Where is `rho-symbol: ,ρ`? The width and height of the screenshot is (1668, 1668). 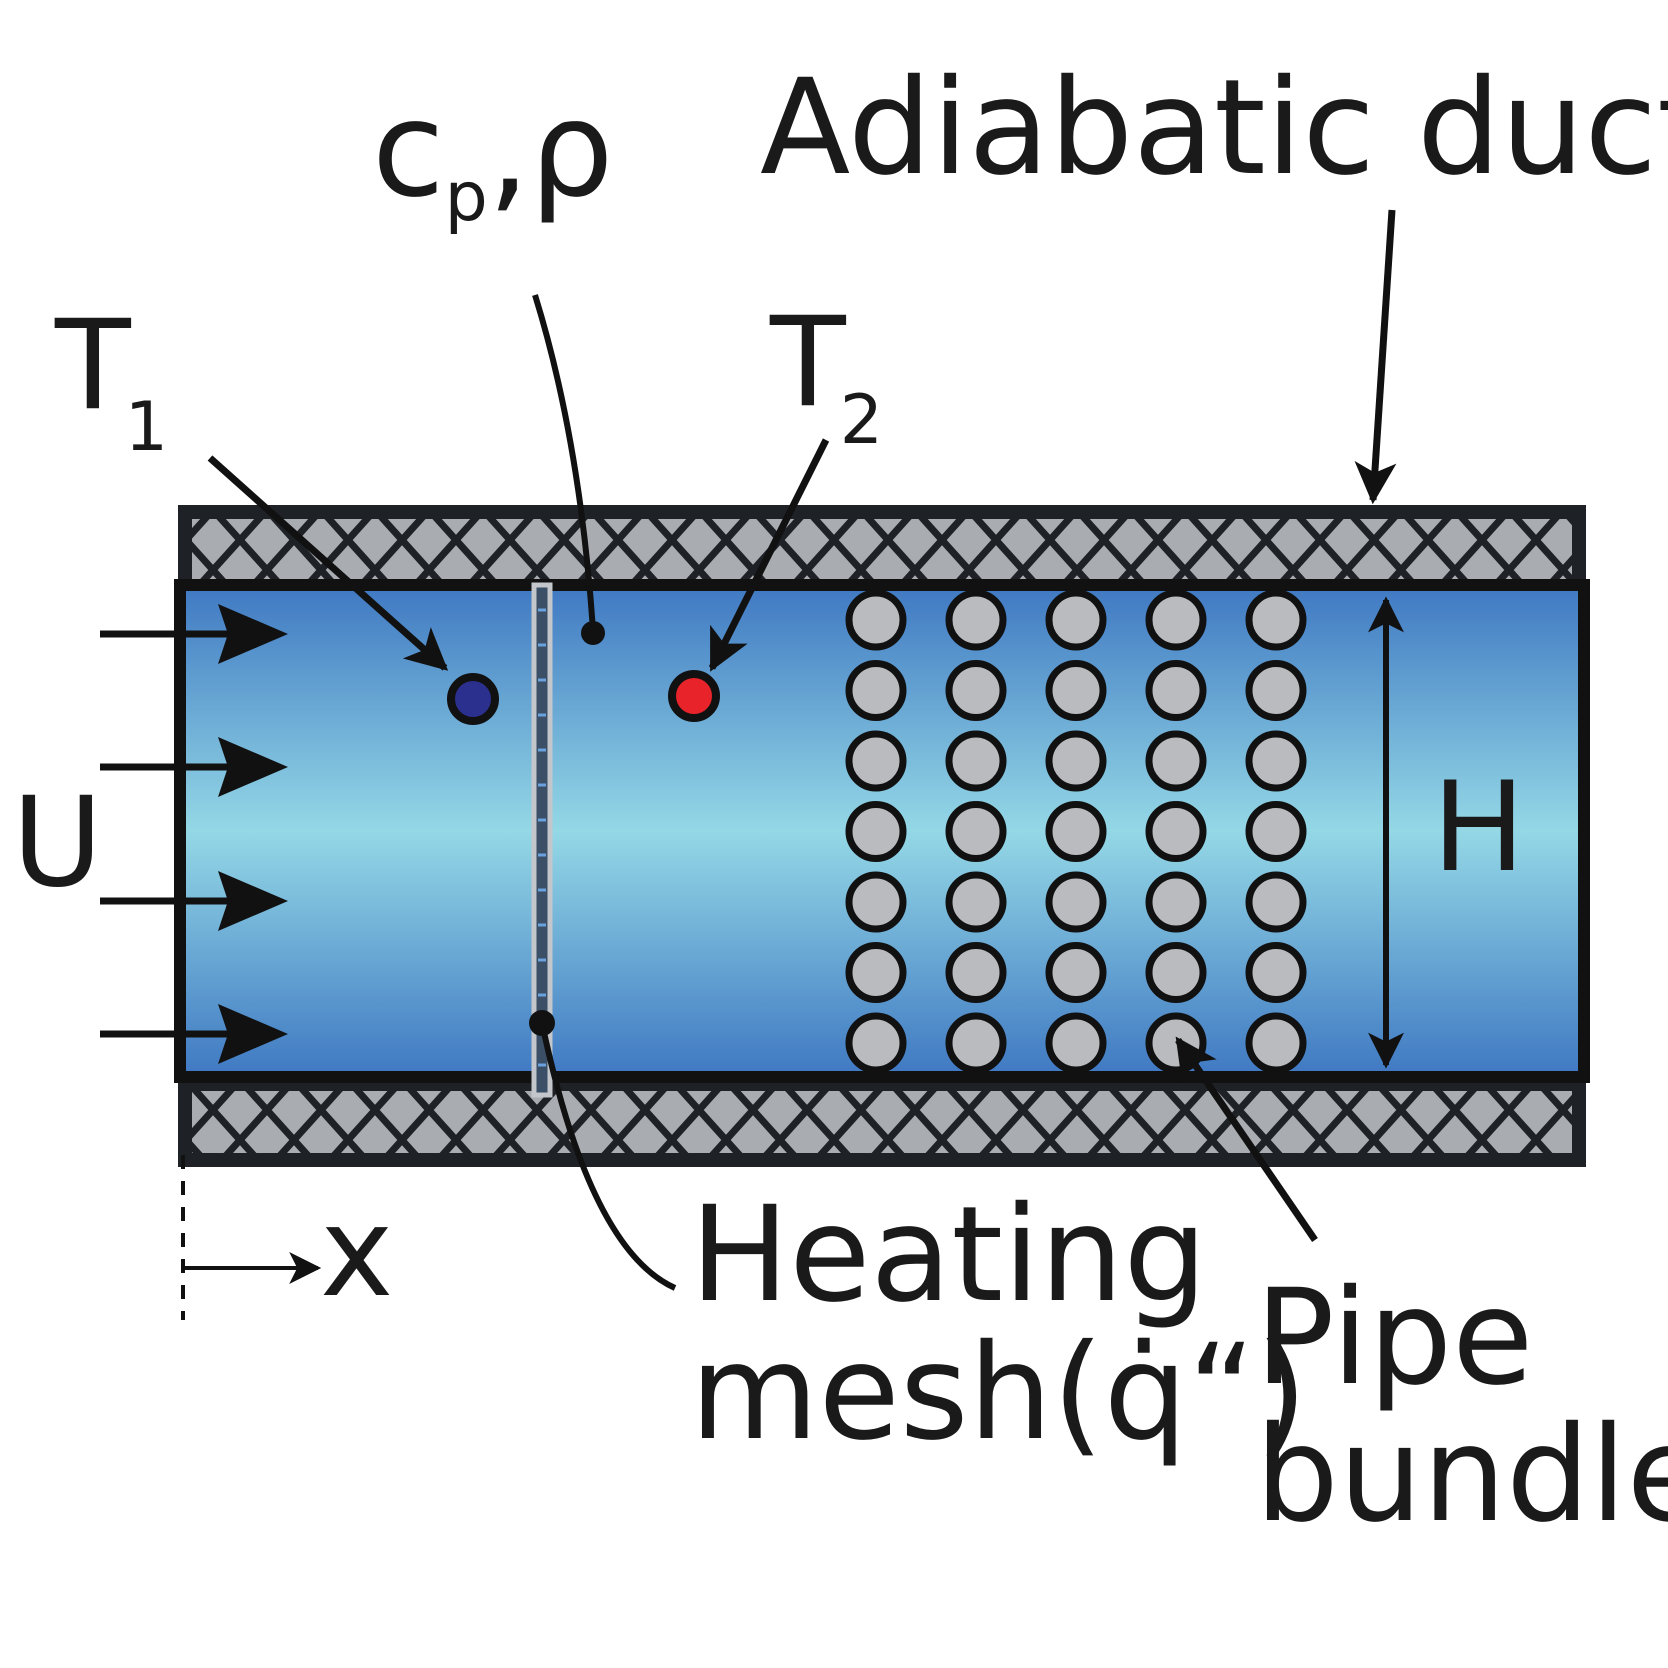 rho-symbol: ,ρ is located at coordinates (551, 150).